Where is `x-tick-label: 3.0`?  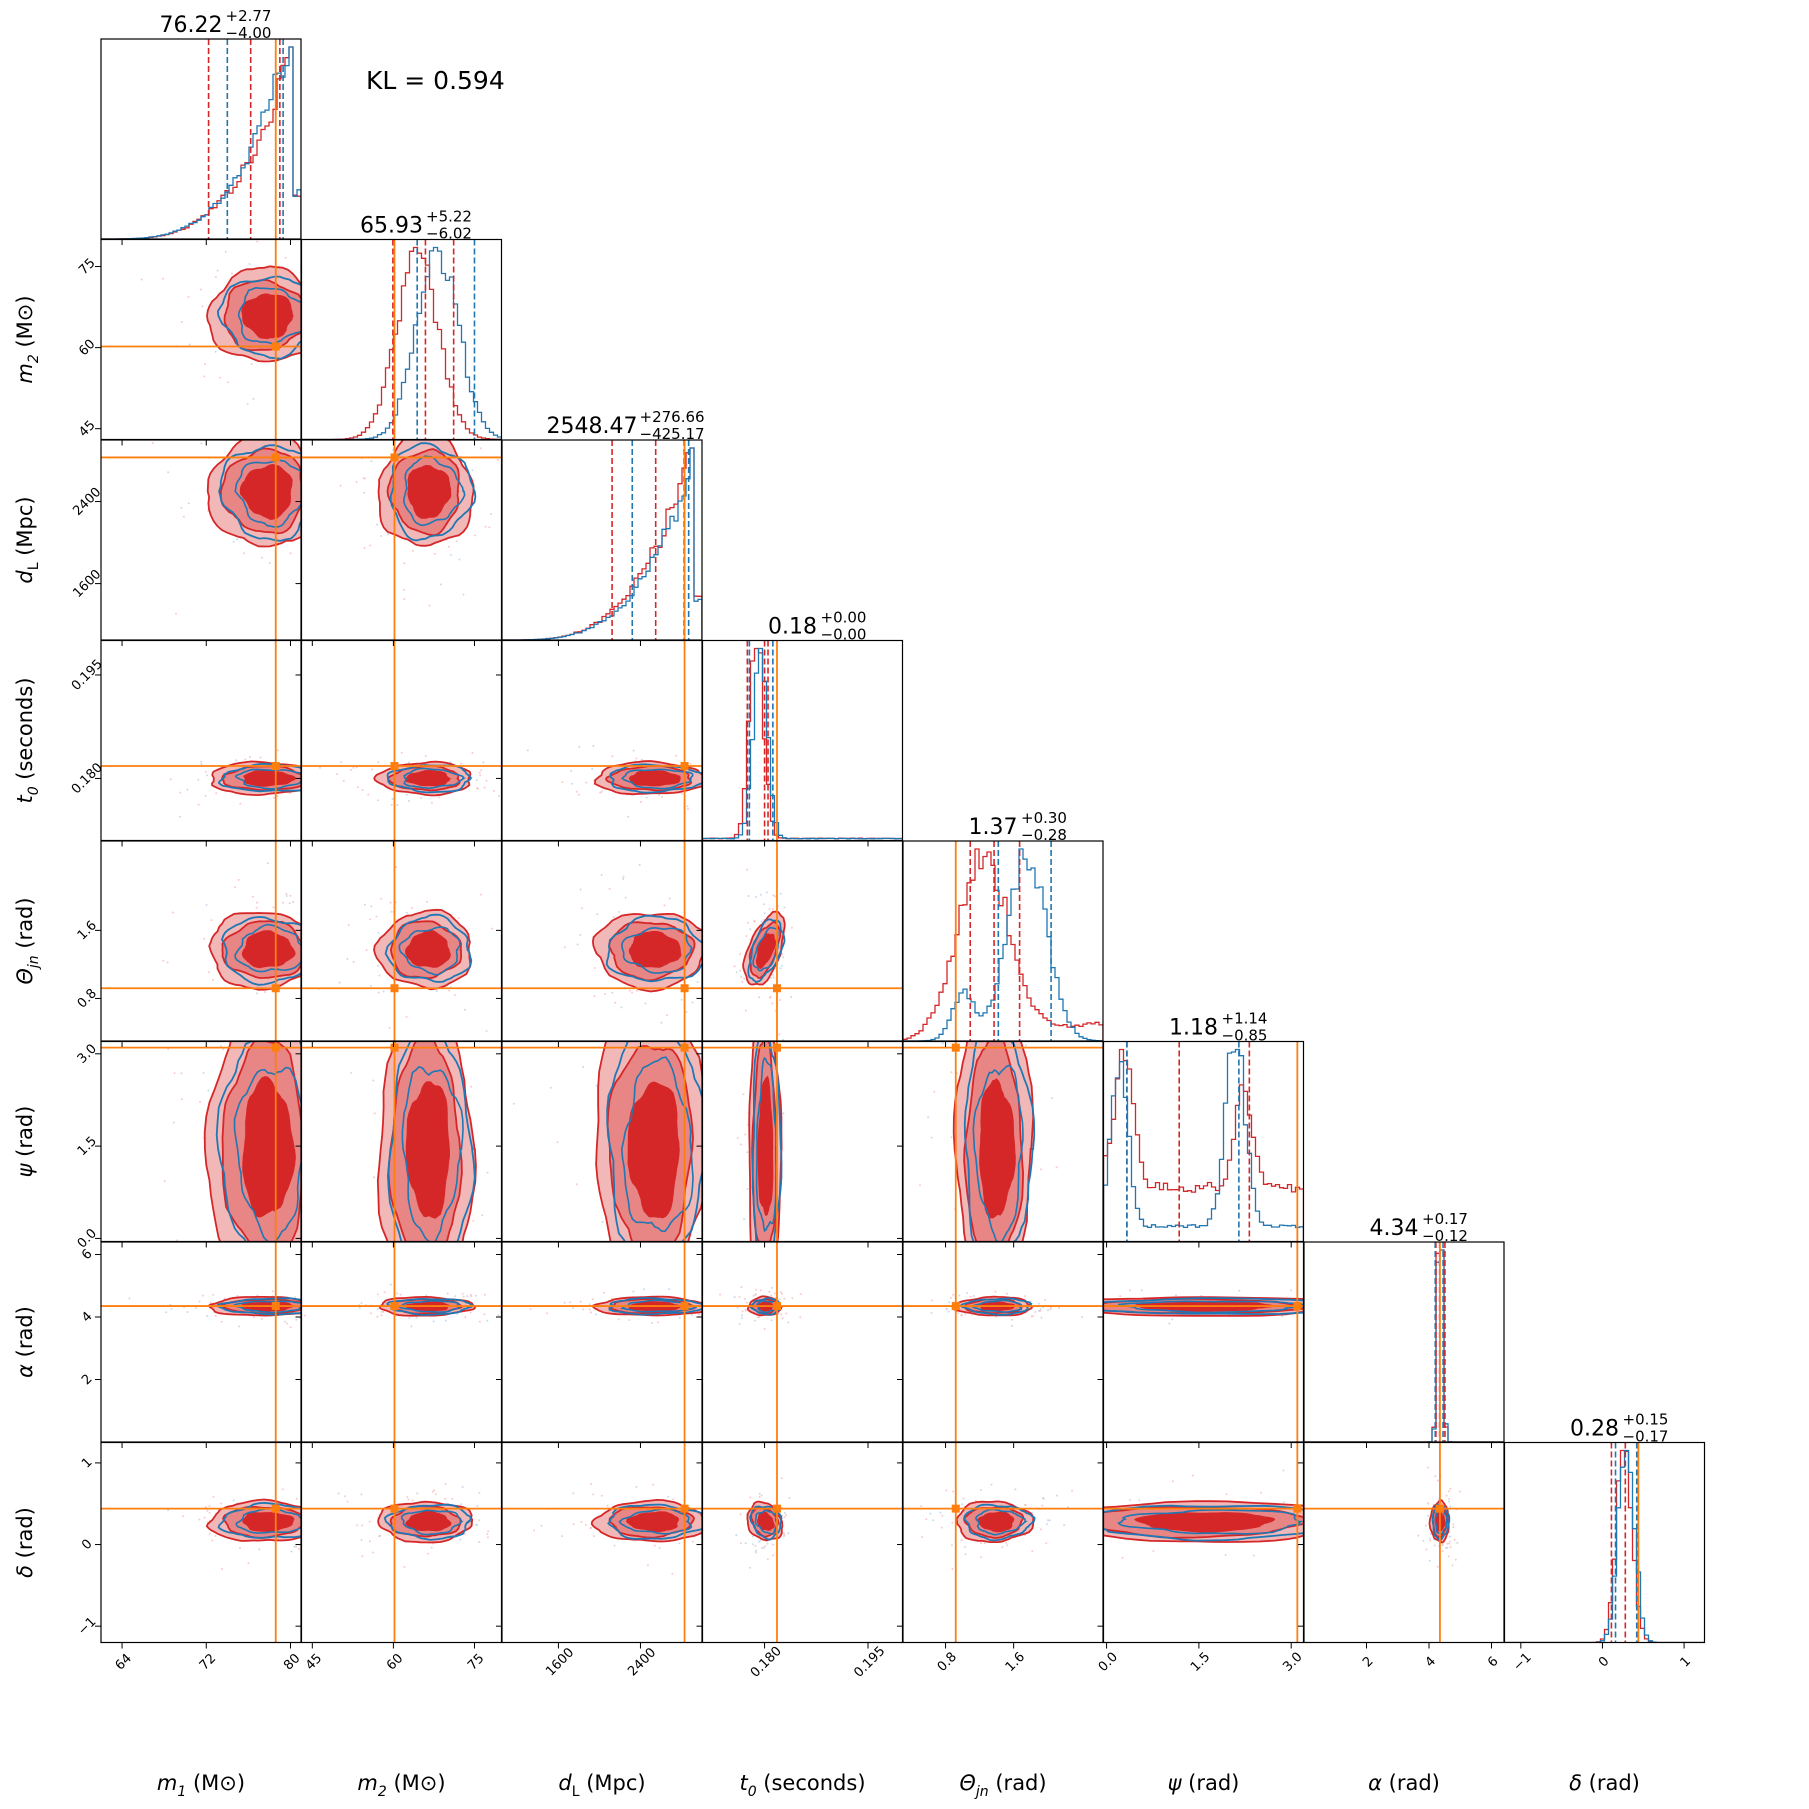 x-tick-label: 3.0 is located at coordinates (1292, 1662).